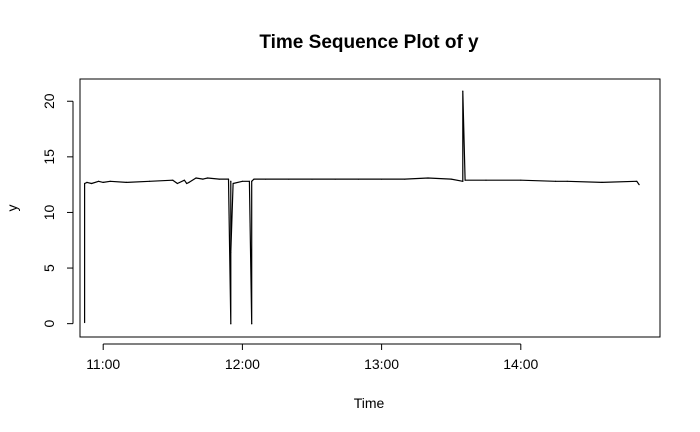  What do you see at coordinates (520, 364) in the screenshot?
I see `x-tick-label: 14:00` at bounding box center [520, 364].